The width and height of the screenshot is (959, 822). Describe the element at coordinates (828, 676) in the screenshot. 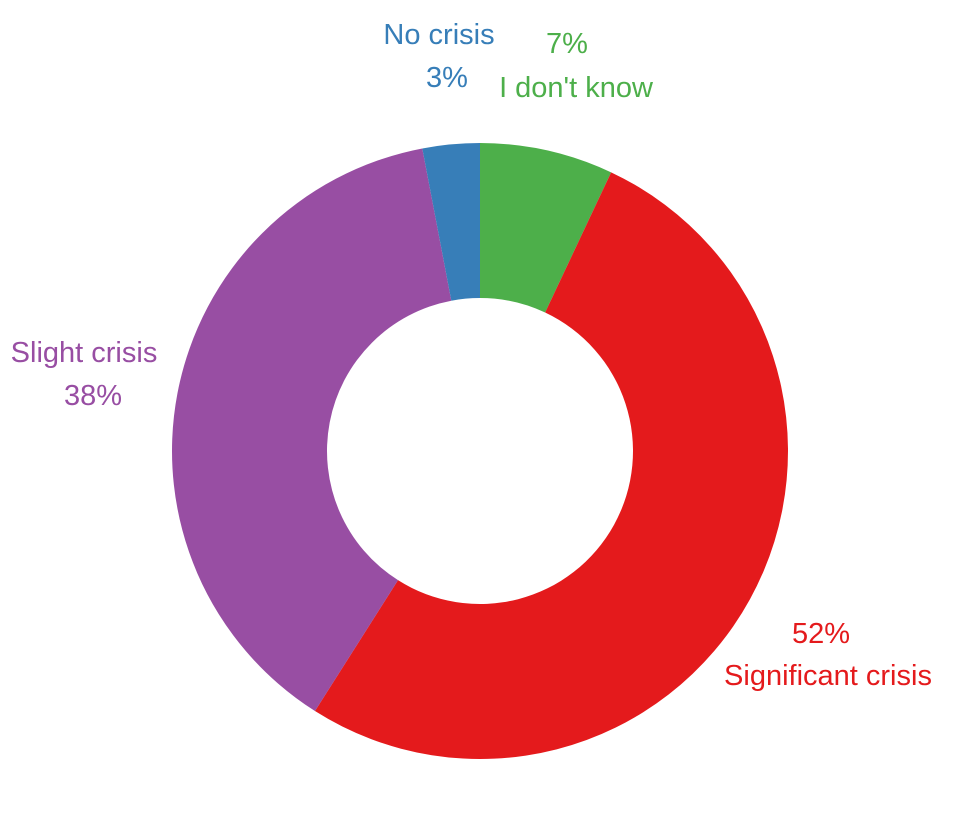

I see `slice-name-label-significant-crisis: Significant crisis` at that location.